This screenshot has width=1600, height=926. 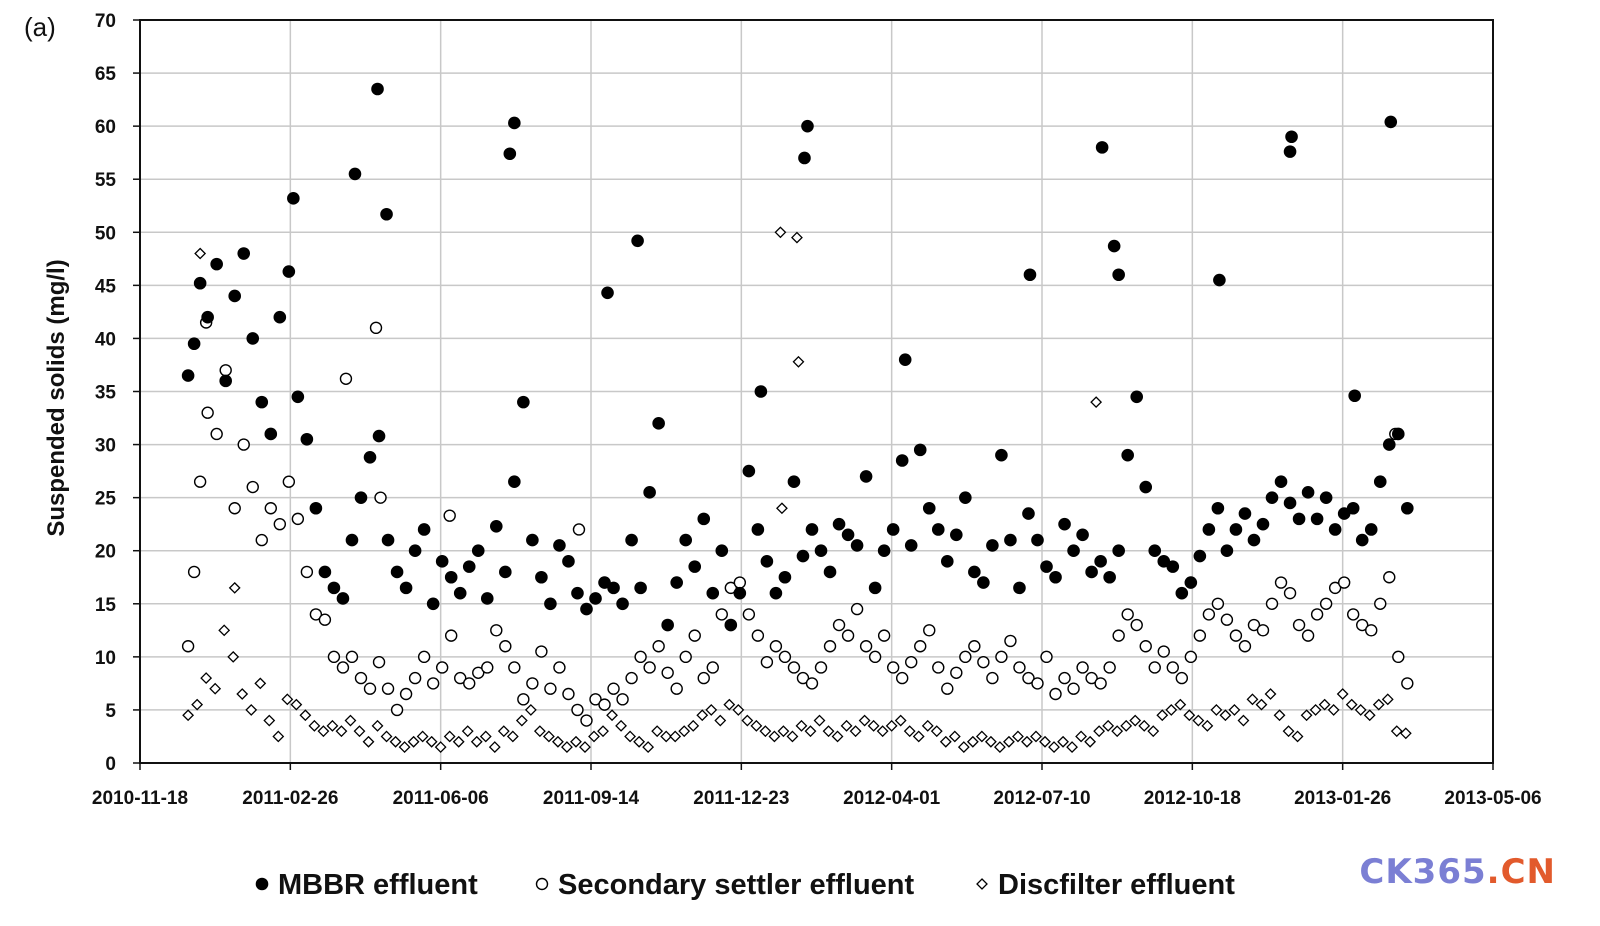 I want to click on legend-label: Secondary settler effluent, so click(x=736, y=885).